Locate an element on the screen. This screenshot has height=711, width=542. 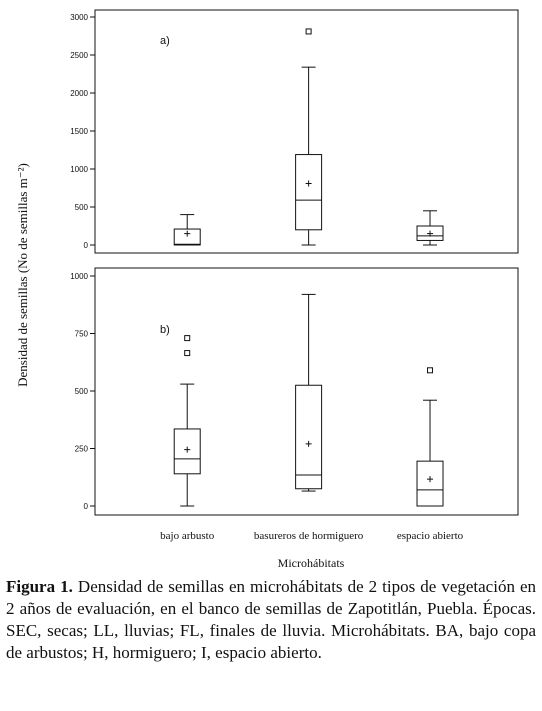
panel-label: b) is located at coordinates (165, 330).